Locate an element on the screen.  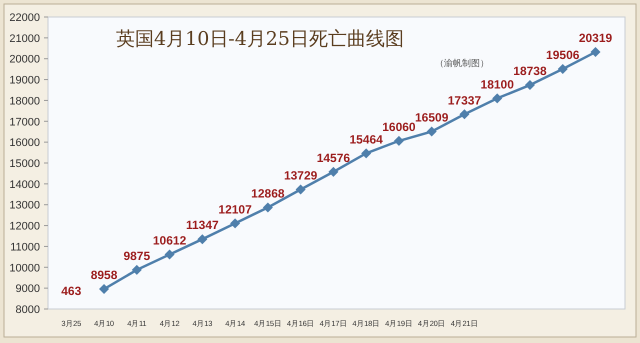
data-label: 19506 is located at coordinates (563, 55).